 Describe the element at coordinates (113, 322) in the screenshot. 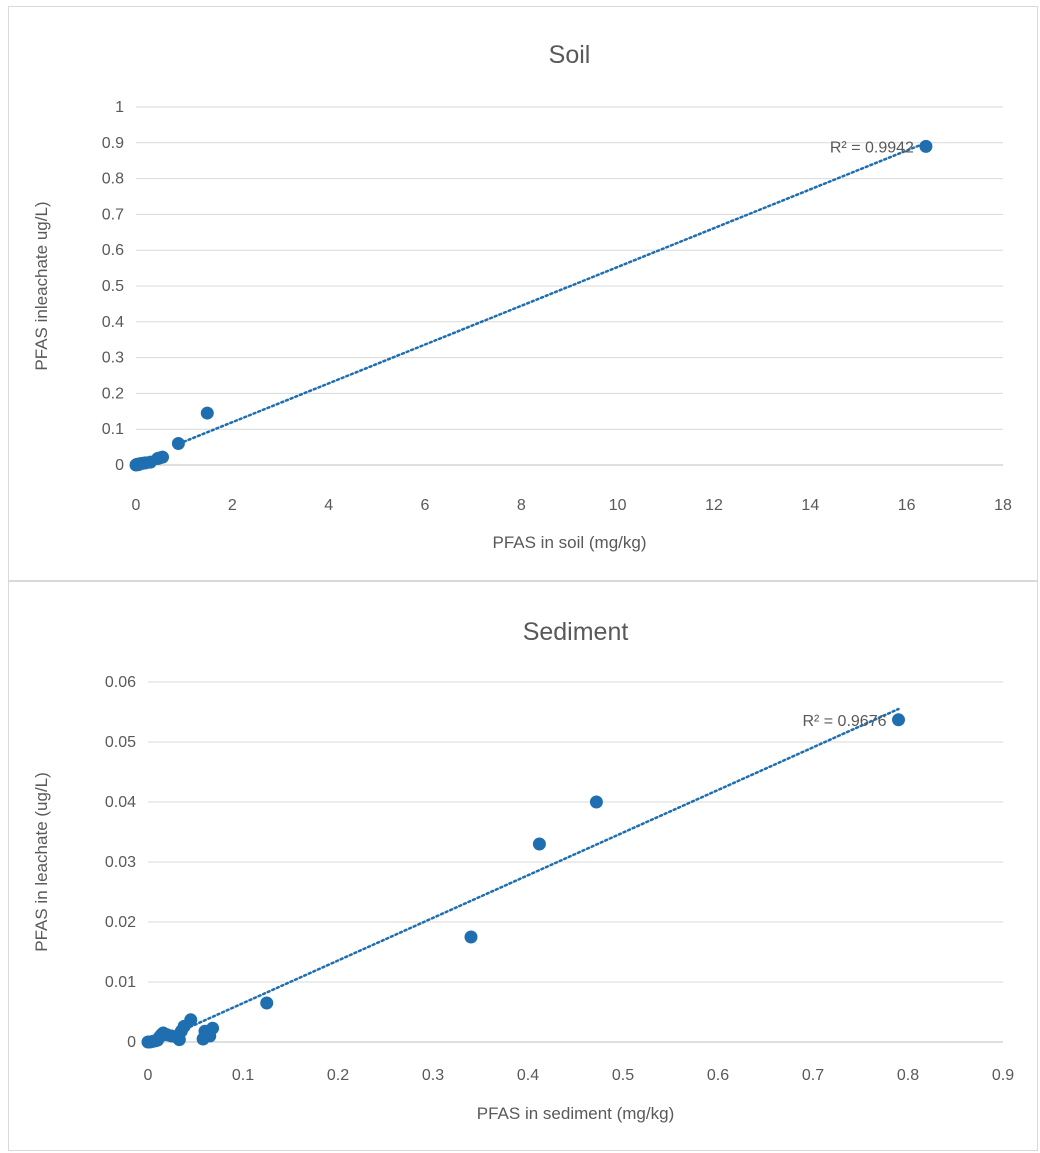

I see `y-tick-label: 0.4` at that location.